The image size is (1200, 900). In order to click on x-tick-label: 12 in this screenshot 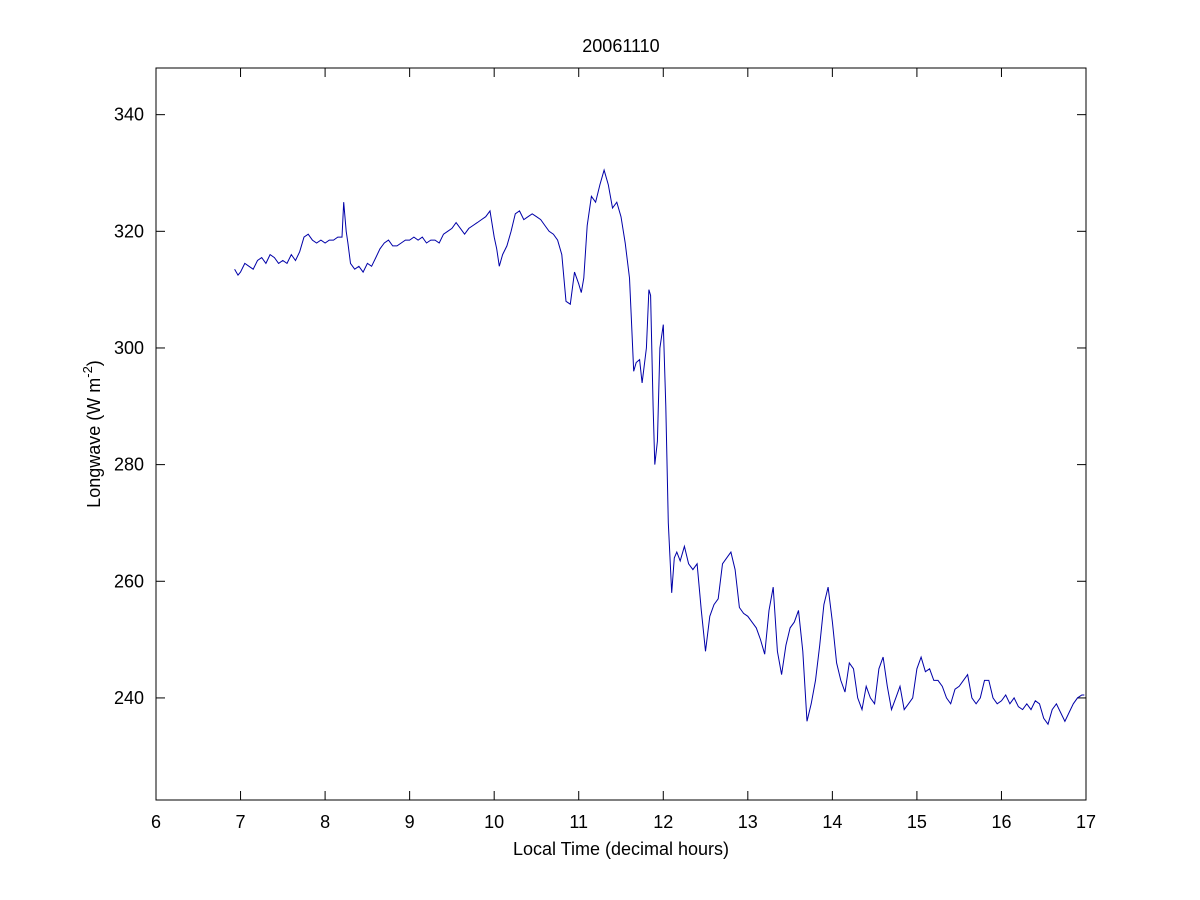, I will do `click(663, 822)`.